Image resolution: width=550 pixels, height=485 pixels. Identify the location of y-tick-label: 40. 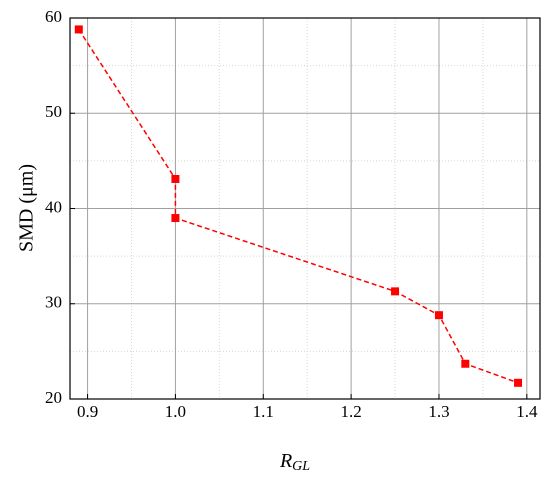
(53, 206).